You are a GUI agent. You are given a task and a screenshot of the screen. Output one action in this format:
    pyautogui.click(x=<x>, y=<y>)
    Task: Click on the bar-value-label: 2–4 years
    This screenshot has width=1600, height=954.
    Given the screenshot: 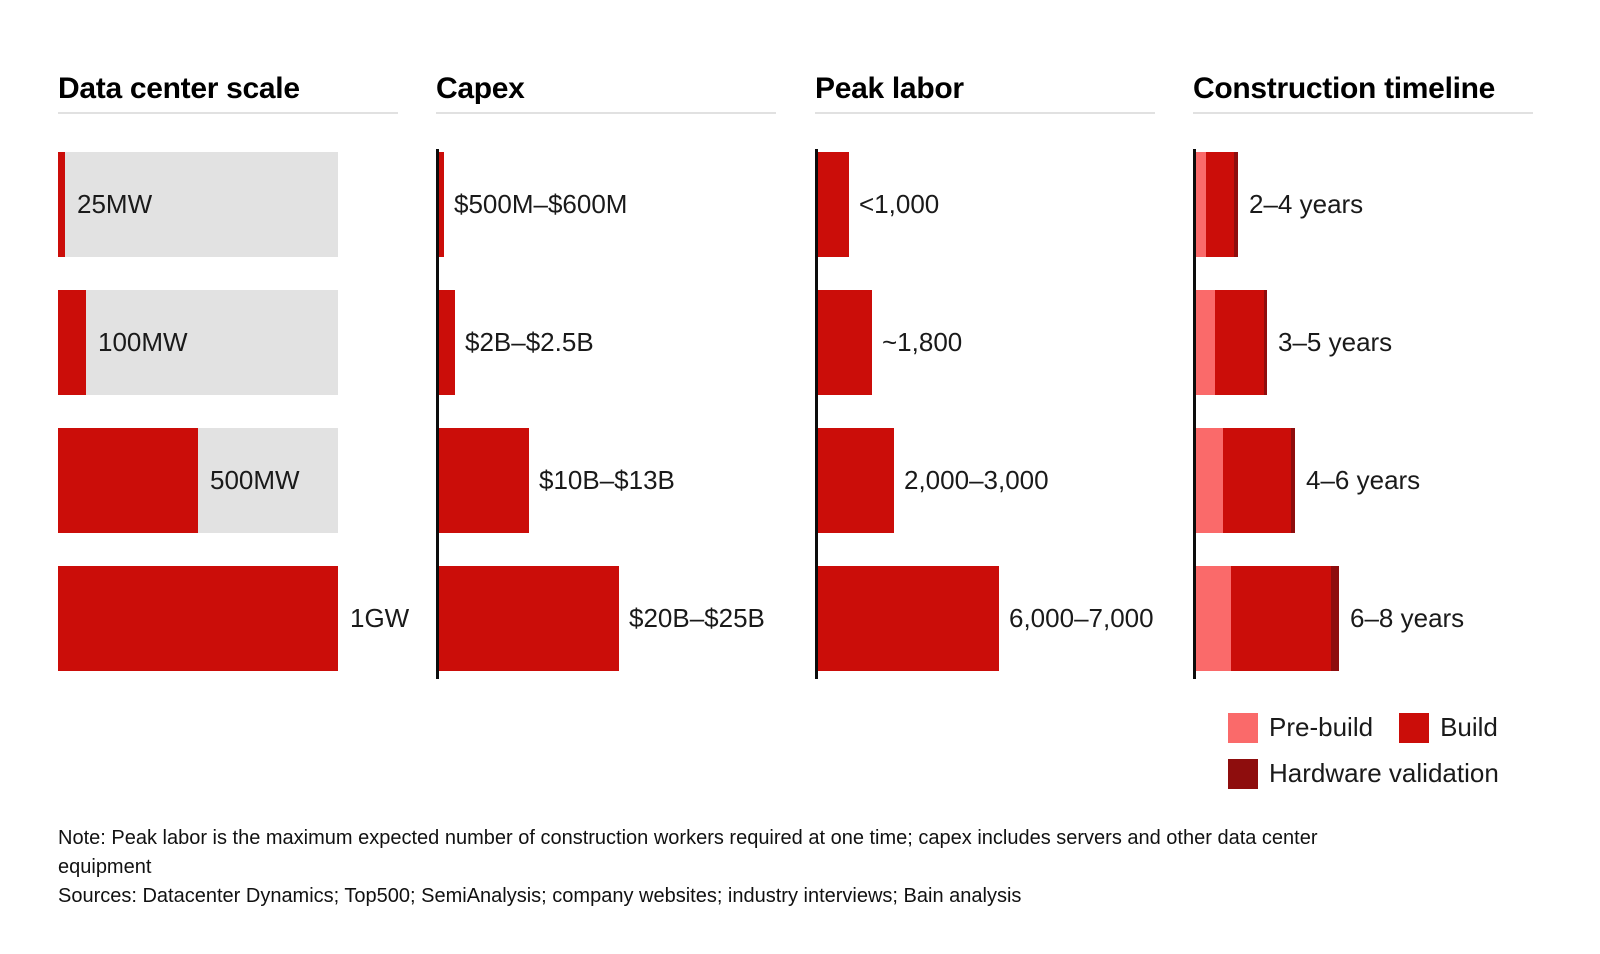 What is the action you would take?
    pyautogui.click(x=1306, y=204)
    